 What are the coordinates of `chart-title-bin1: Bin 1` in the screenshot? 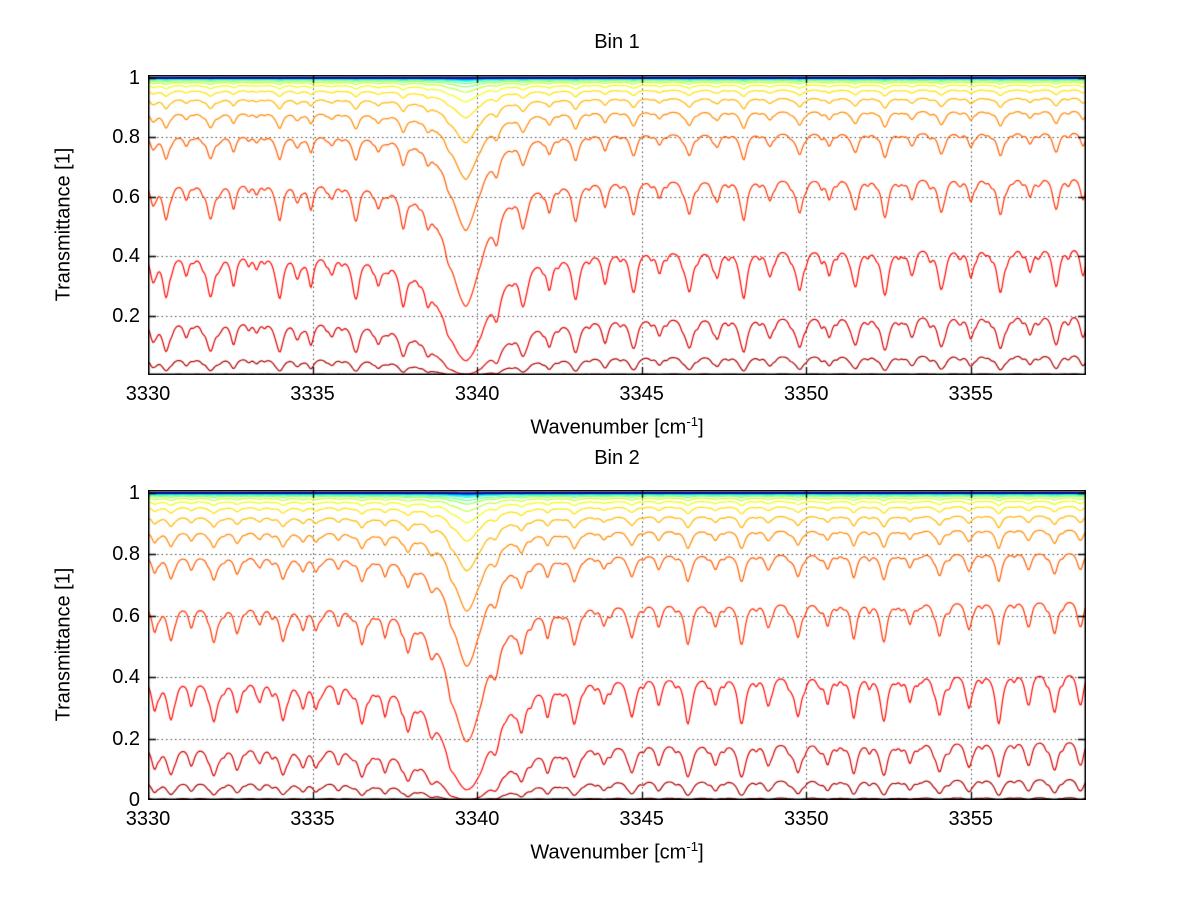 It's located at (617, 42).